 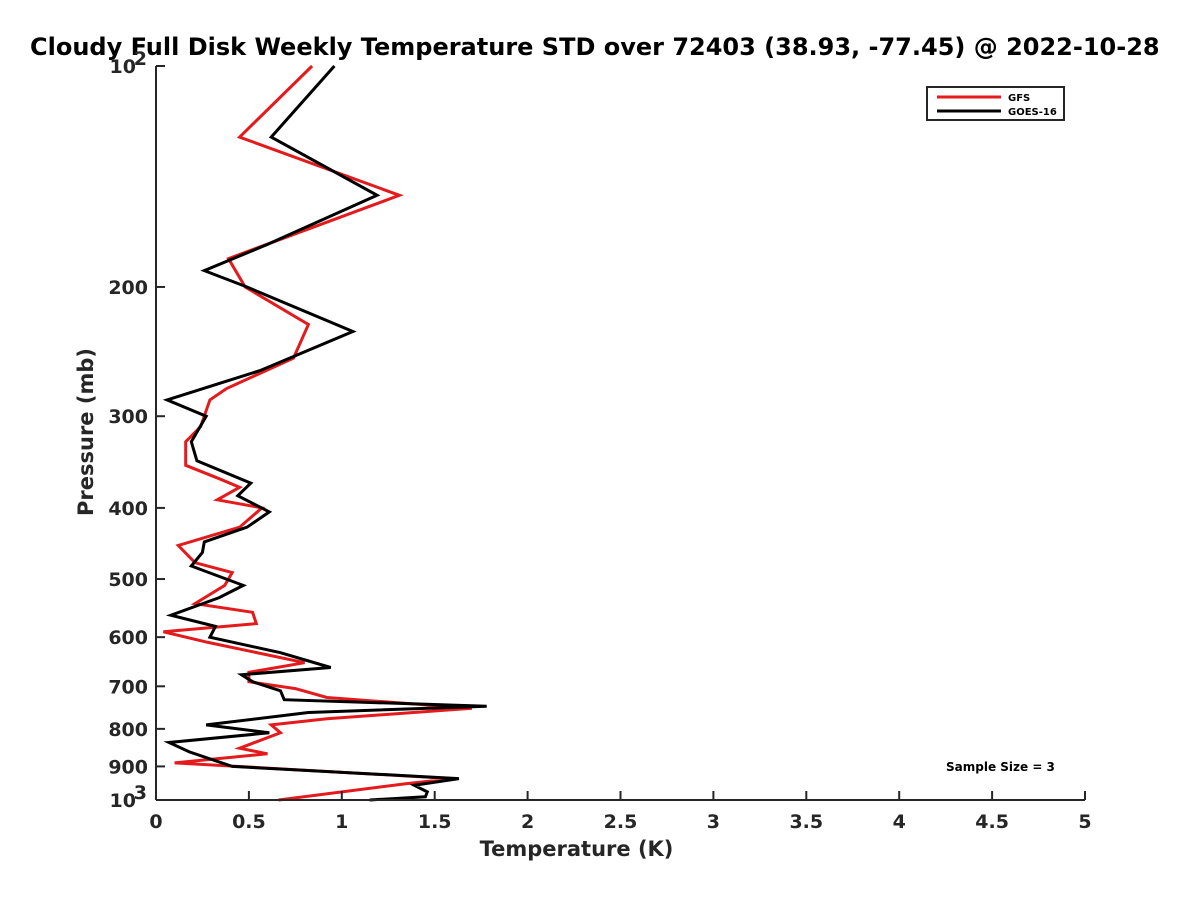 What do you see at coordinates (128, 288) in the screenshot?
I see `y-tick-label: 200` at bounding box center [128, 288].